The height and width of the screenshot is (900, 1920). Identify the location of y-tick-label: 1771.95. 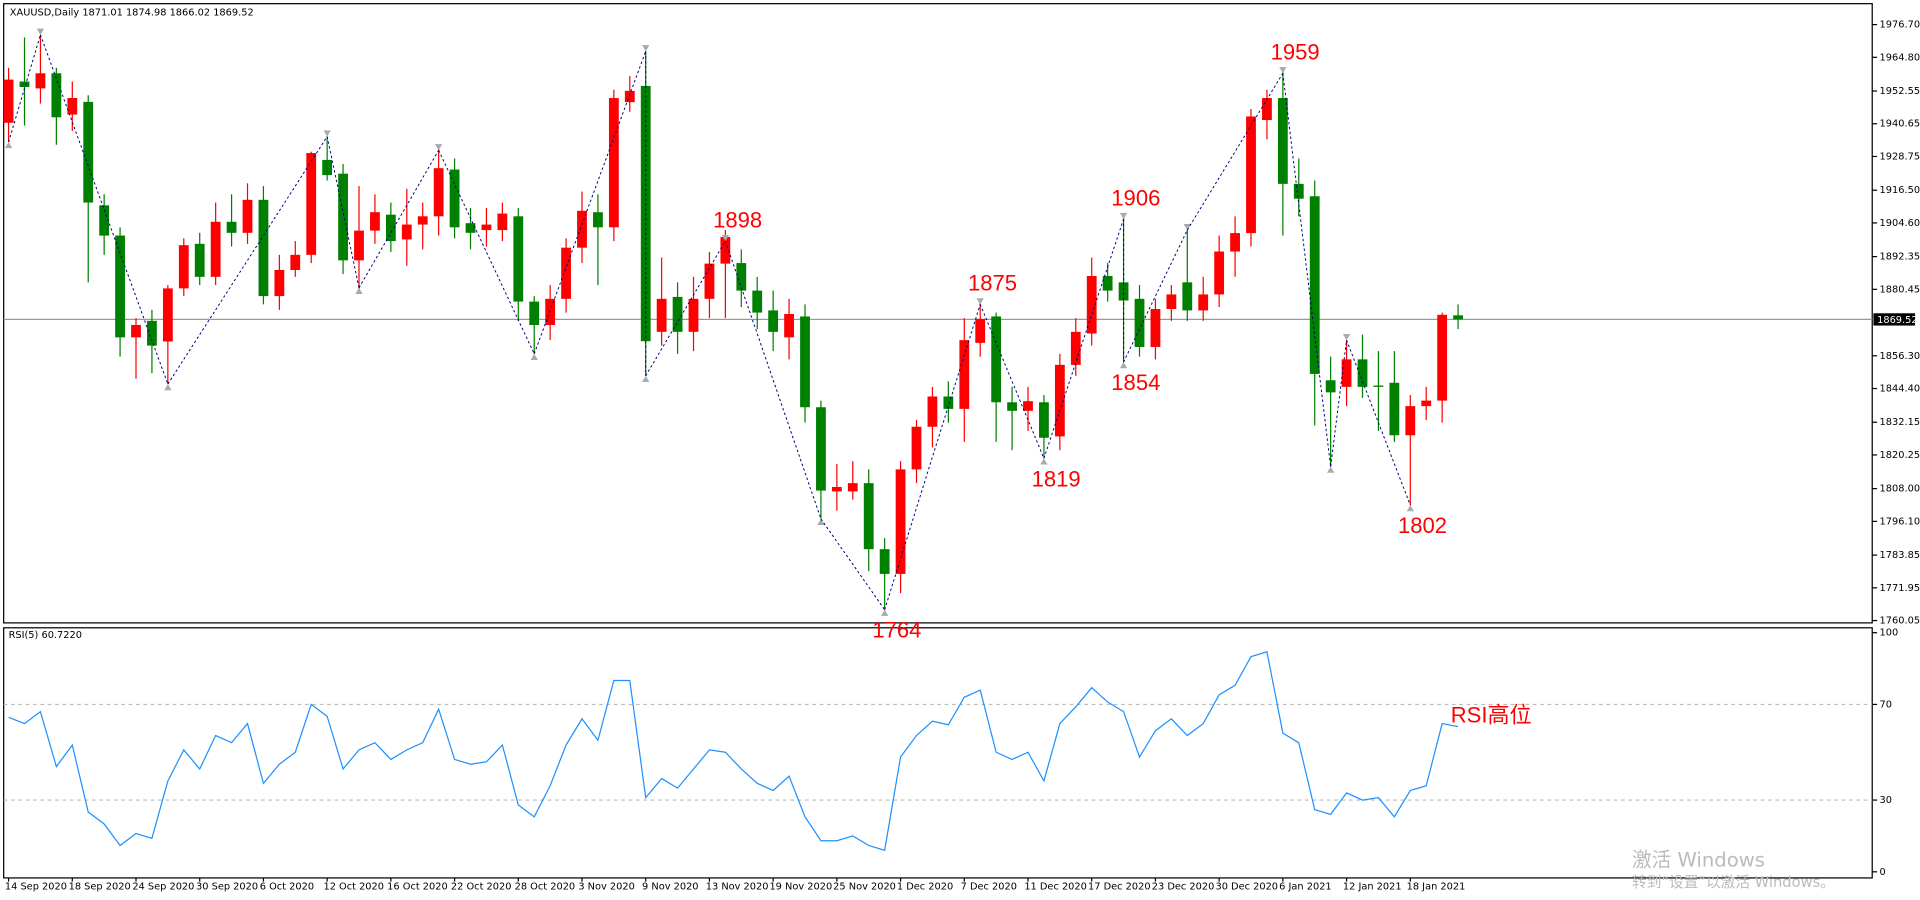
(1900, 588).